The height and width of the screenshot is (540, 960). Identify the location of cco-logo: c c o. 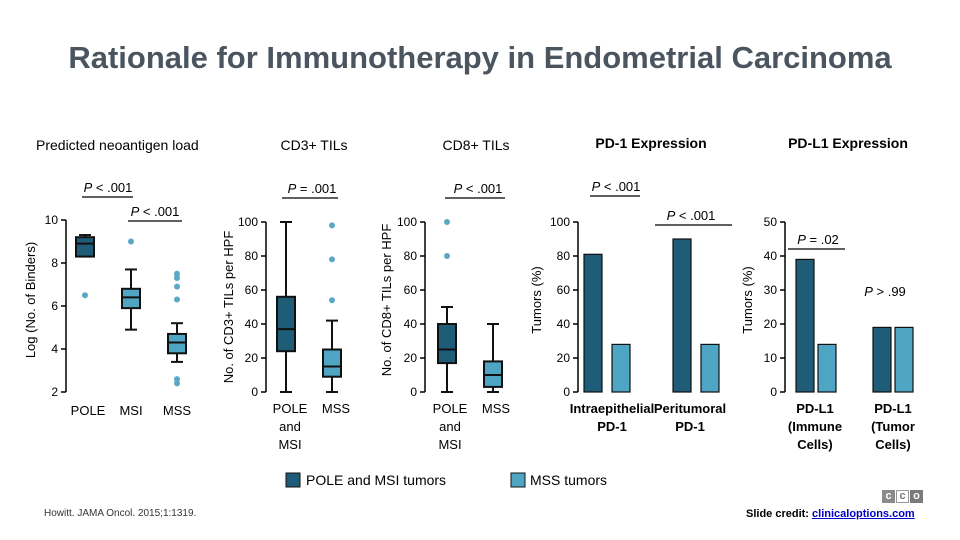
(902, 496).